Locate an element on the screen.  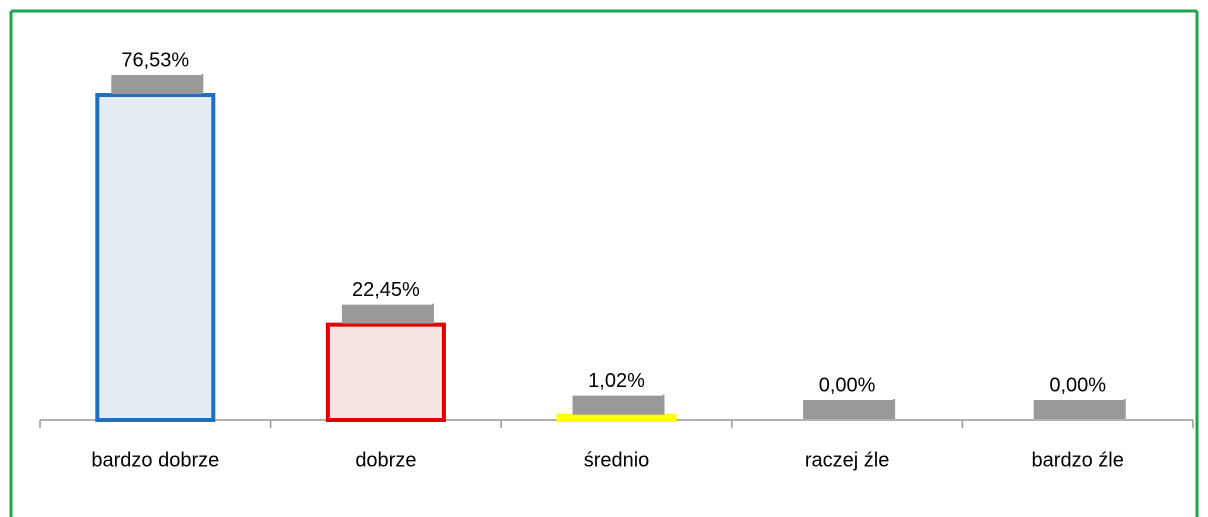
x-tick-label: bardzo źle is located at coordinates (1078, 460).